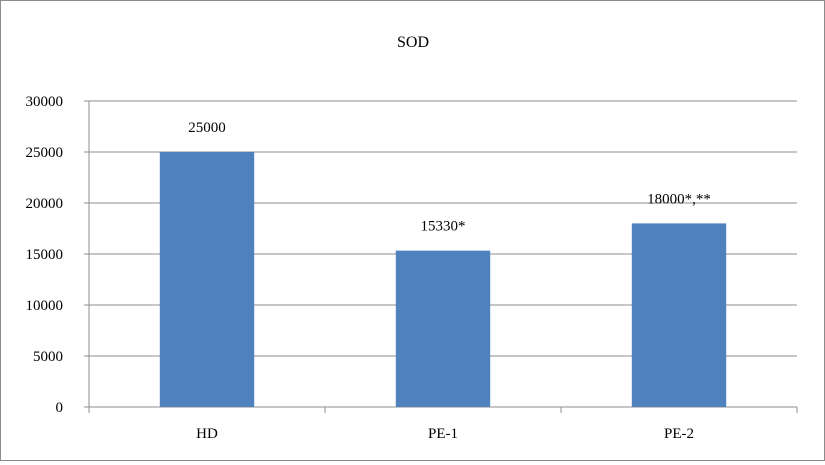 The height and width of the screenshot is (465, 825). I want to click on data-label: 18000*,**, so click(679, 199).